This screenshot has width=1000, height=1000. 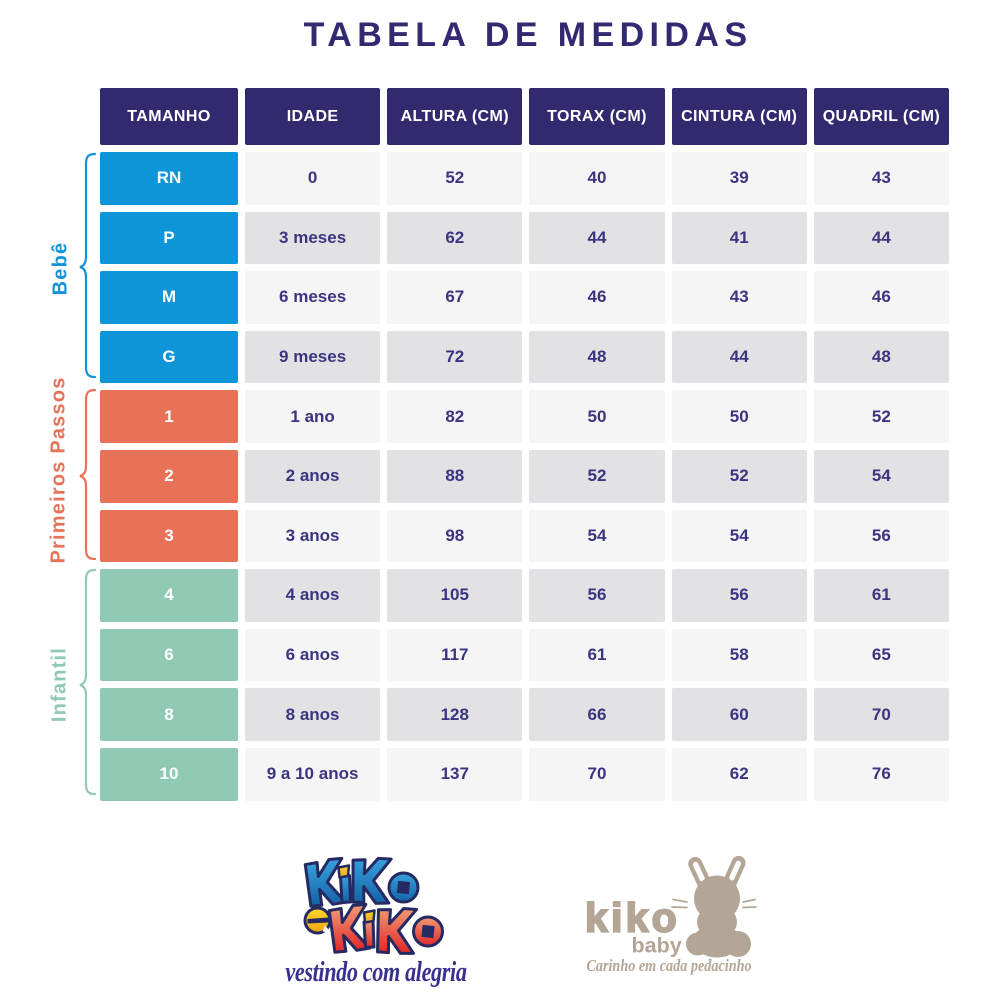 I want to click on svg-text: kiko, so click(x=632, y=918).